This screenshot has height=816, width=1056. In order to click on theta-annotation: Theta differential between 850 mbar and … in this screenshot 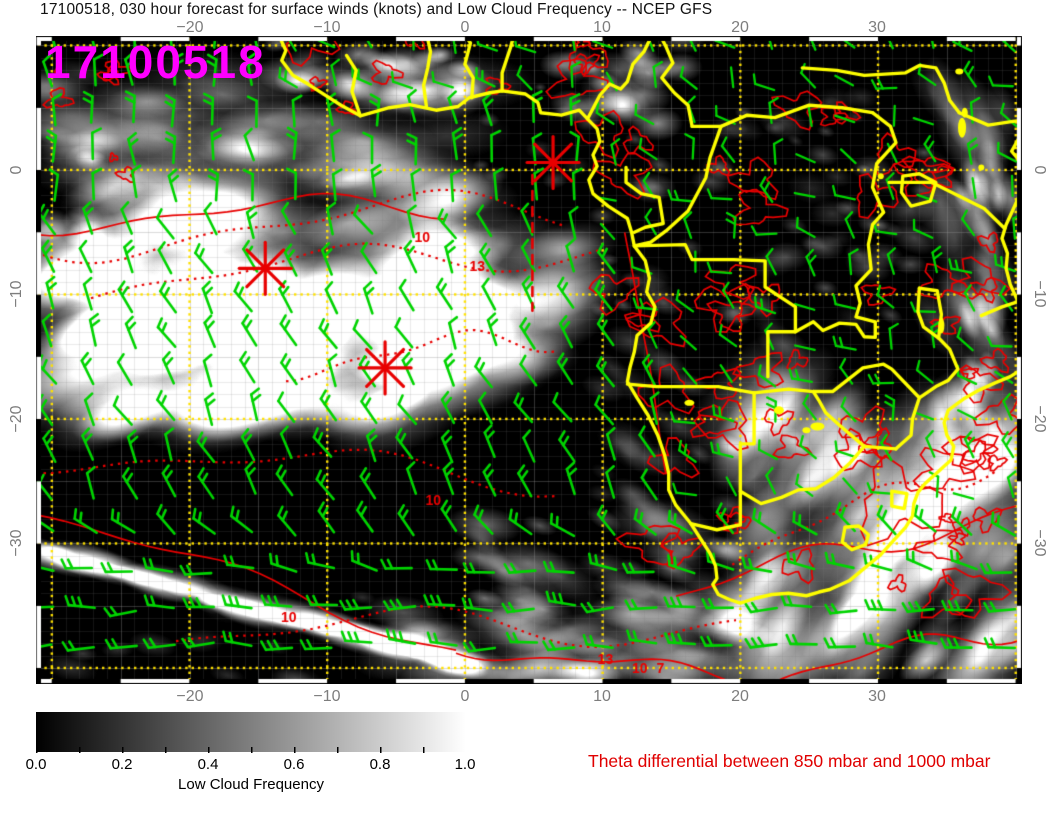, I will do `click(789, 761)`.